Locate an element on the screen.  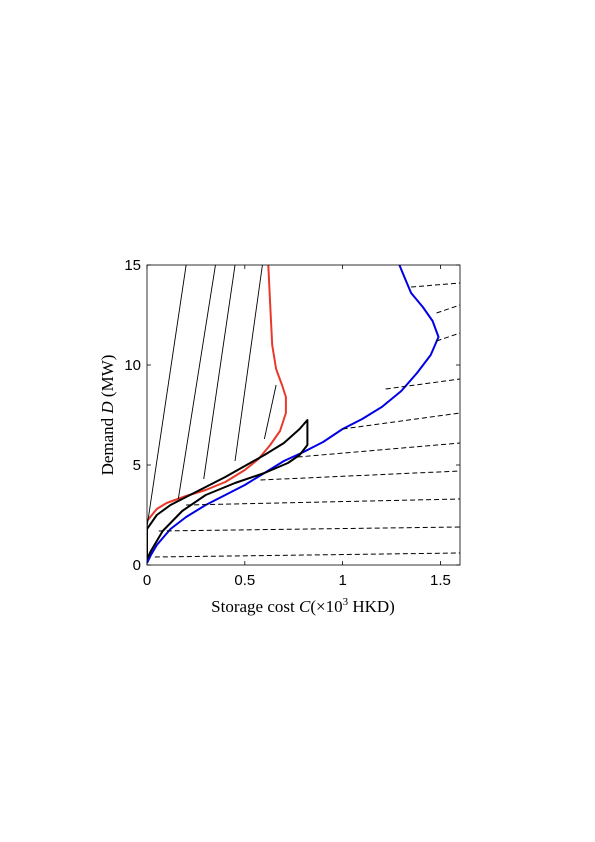
x-tick-label: 0.5 is located at coordinates (244, 580).